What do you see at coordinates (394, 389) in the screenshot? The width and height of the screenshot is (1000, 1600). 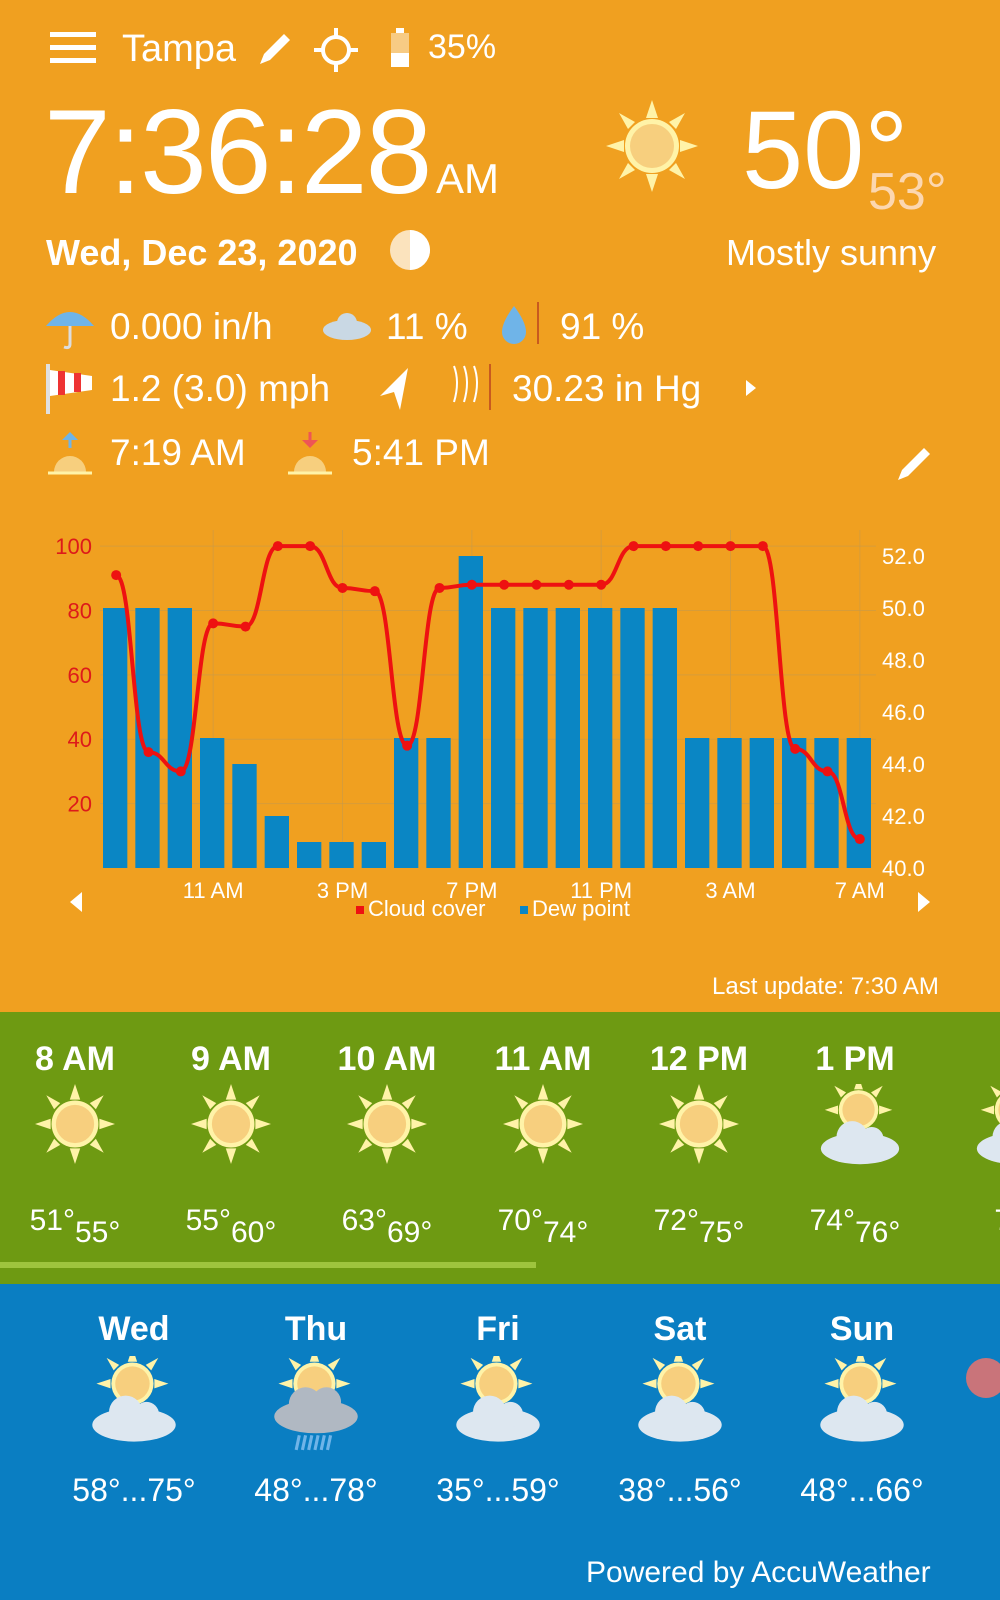 I see `wind-direction-icon` at bounding box center [394, 389].